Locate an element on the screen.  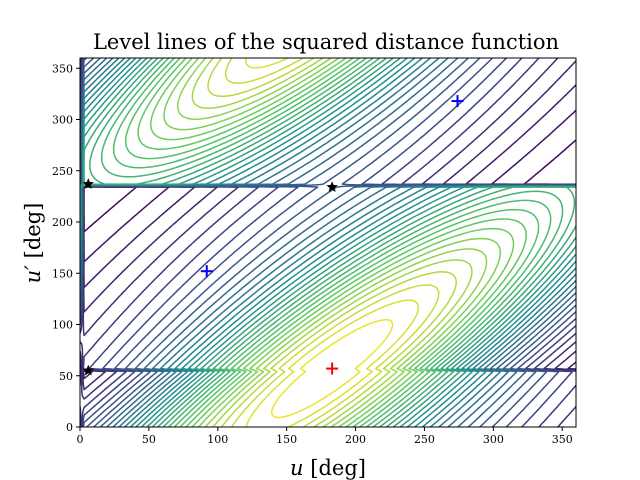
maximum-plus-marker is located at coordinates (332, 368).